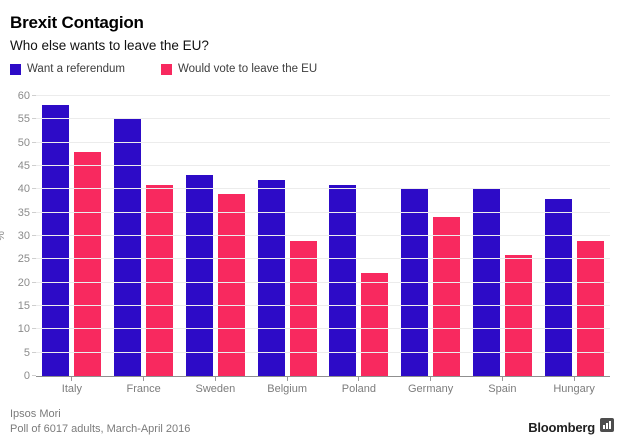 Image resolution: width=624 pixels, height=445 pixels. Describe the element at coordinates (303, 308) in the screenshot. I see `bar-belgium-leave` at that location.